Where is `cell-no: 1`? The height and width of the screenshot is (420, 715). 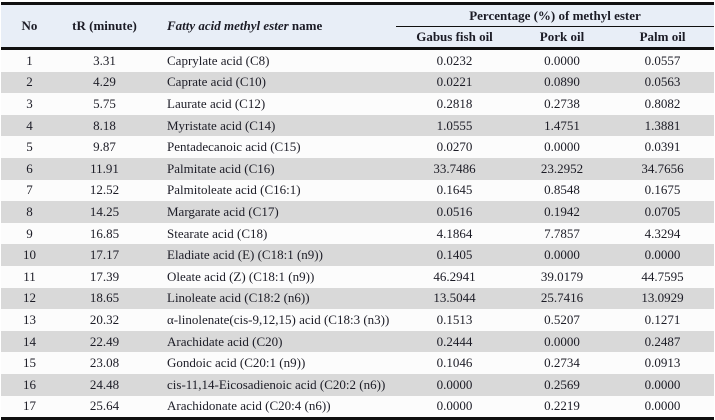
cell-no: 1 is located at coordinates (29, 60).